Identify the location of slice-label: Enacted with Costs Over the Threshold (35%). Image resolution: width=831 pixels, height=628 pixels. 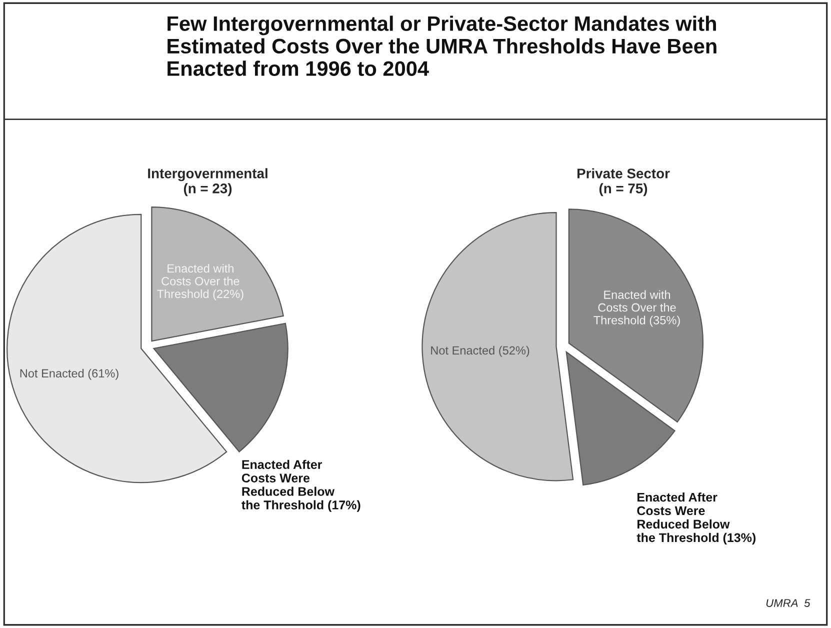
(637, 308).